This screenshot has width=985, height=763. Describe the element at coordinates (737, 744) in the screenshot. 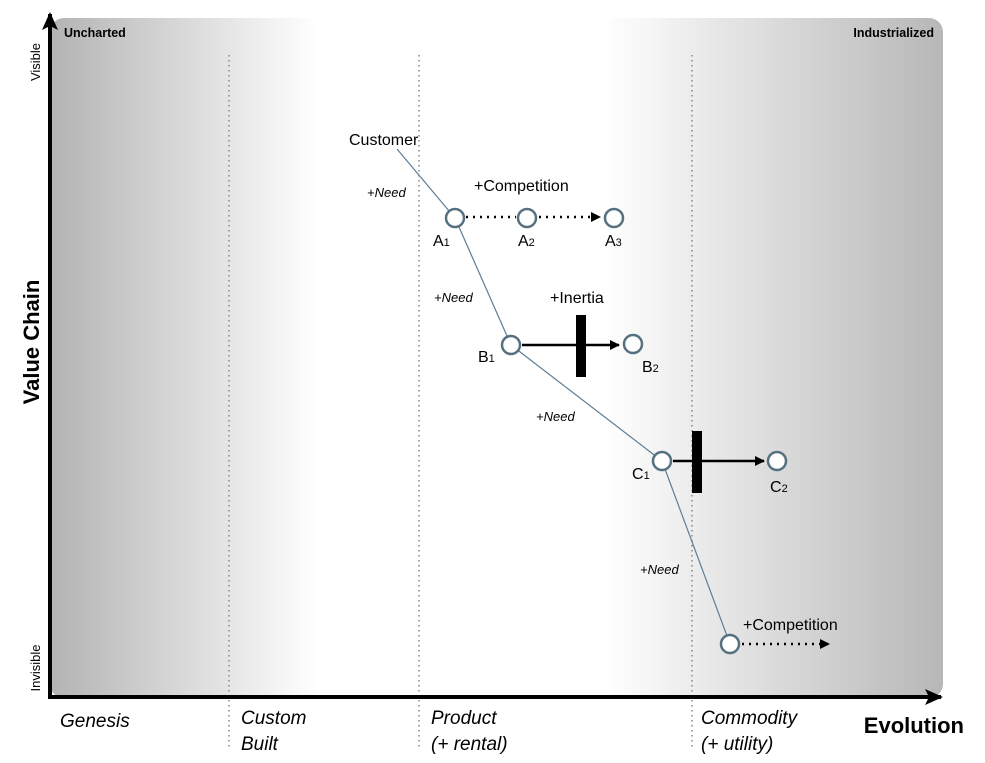

I see `stage-commodity-line2: (+ utility)` at that location.